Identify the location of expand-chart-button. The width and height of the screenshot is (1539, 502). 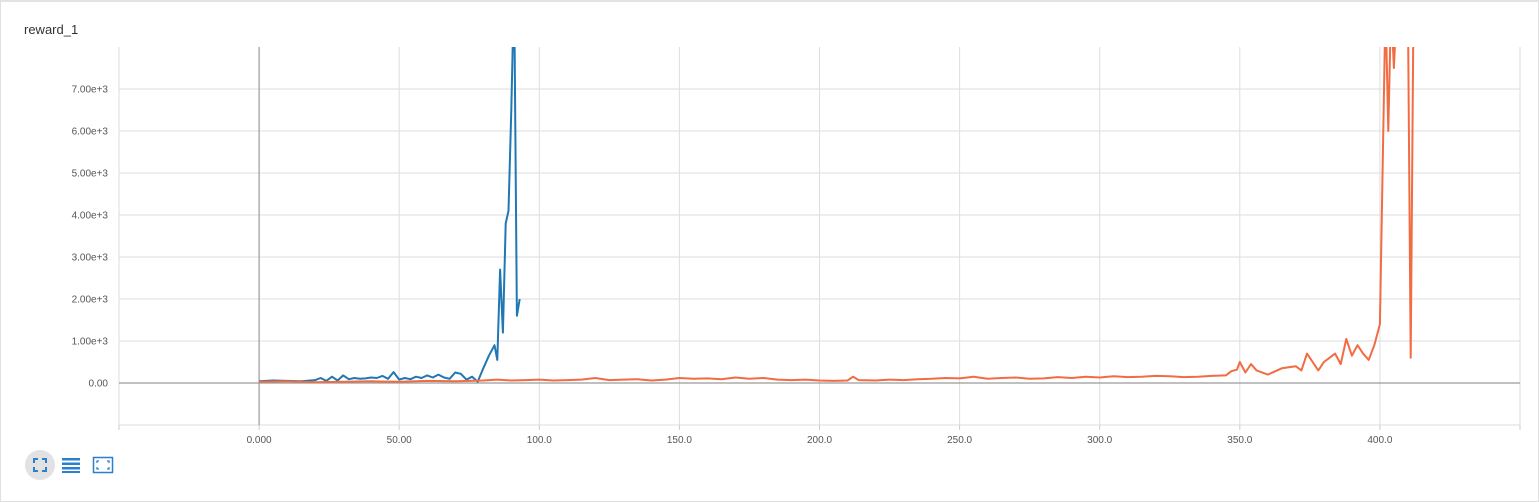
(103, 465).